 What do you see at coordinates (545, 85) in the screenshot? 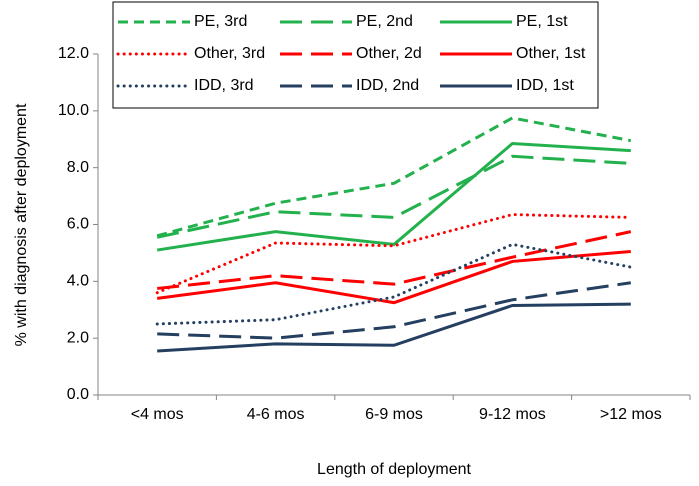
I see `legend-label: IDD, 1st` at bounding box center [545, 85].